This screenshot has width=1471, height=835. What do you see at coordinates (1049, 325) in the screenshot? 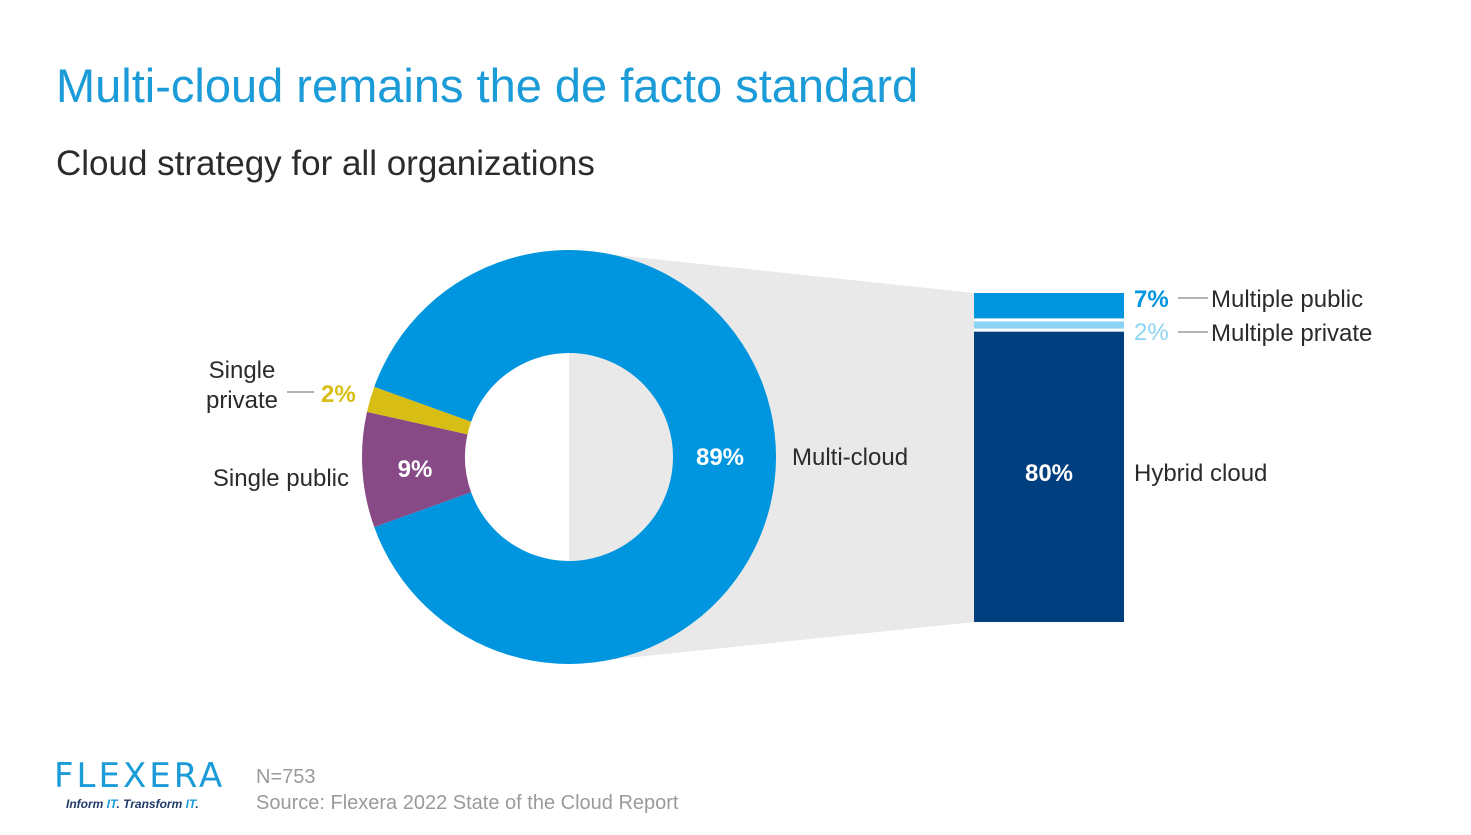
I see `bar-segment-multiple-private` at bounding box center [1049, 325].